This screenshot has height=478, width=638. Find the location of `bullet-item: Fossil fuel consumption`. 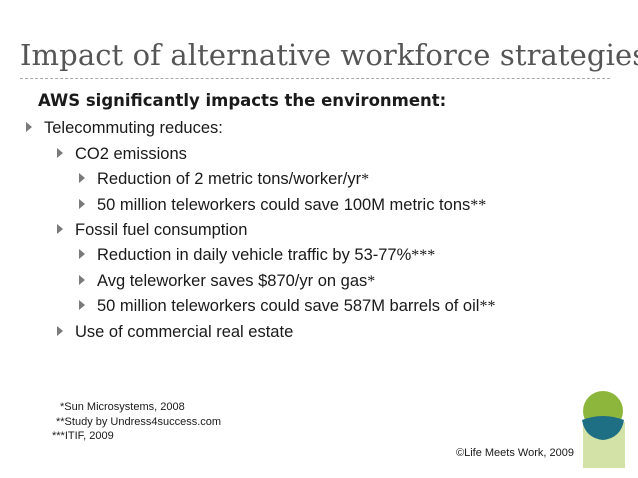

bullet-item: Fossil fuel consumption is located at coordinates (152, 230).